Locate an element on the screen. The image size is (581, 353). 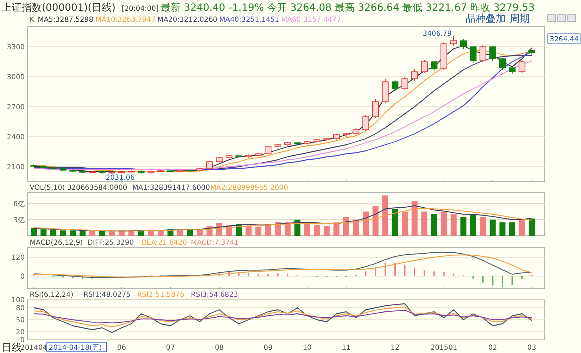
text: 品种叠加 is located at coordinates (486, 19).